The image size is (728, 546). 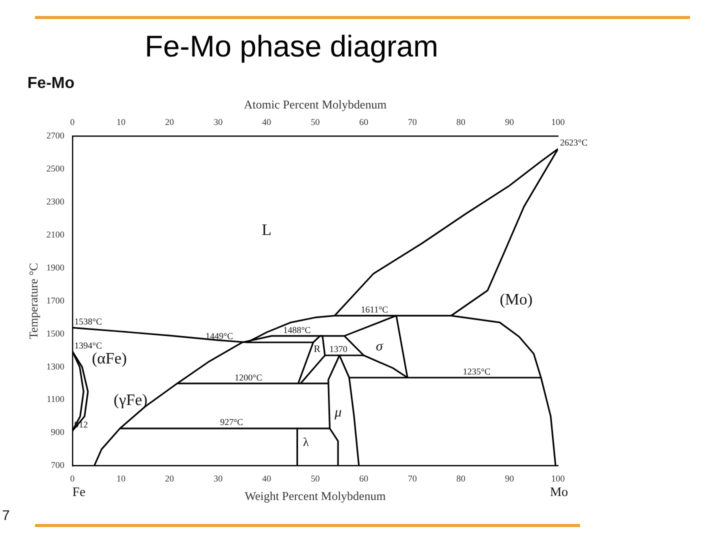 What do you see at coordinates (559, 491) in the screenshot?
I see `text: Mo` at bounding box center [559, 491].